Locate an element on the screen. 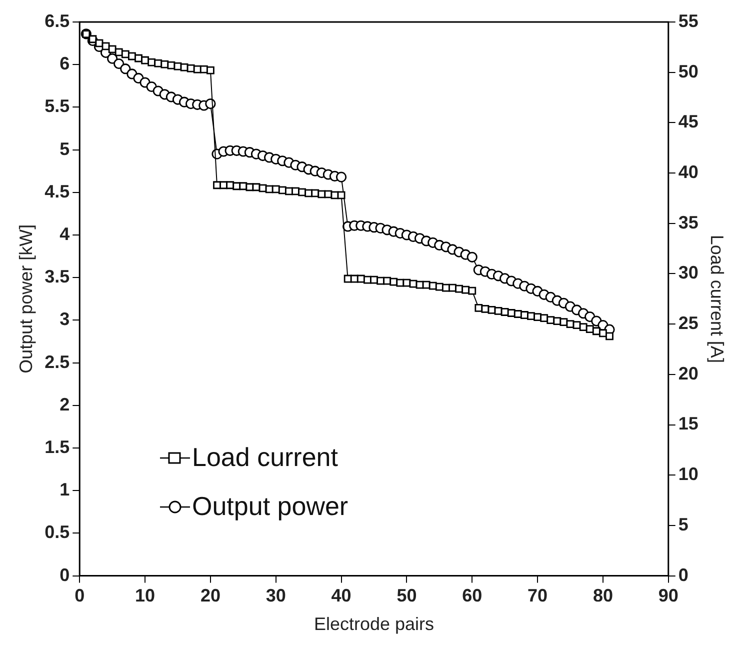 The width and height of the screenshot is (743, 648). legend-label: Load current is located at coordinates (265, 457).